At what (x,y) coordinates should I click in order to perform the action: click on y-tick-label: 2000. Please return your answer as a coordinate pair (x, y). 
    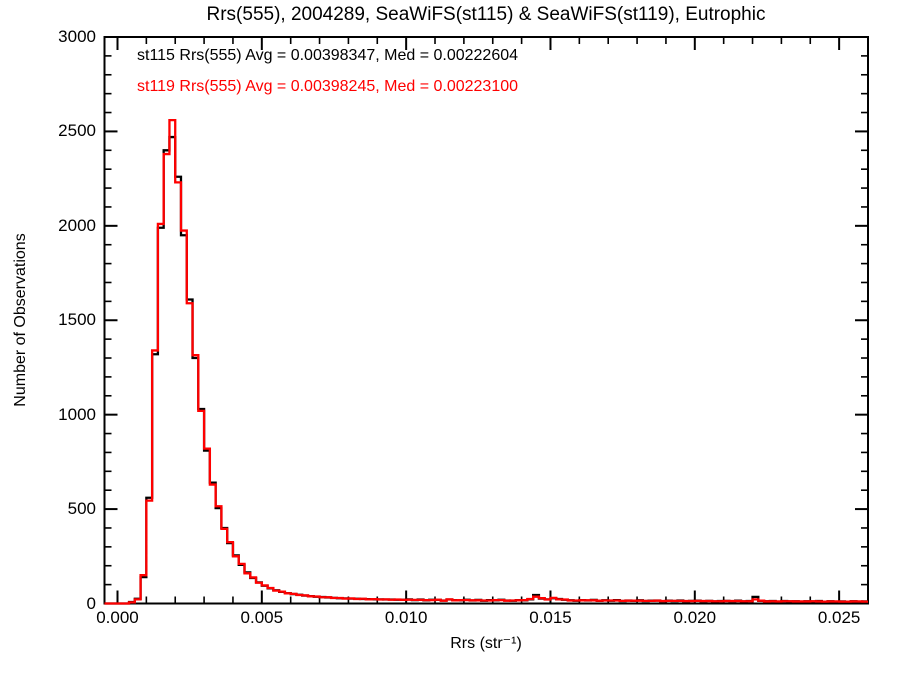
    Looking at the image, I should click on (77, 225).